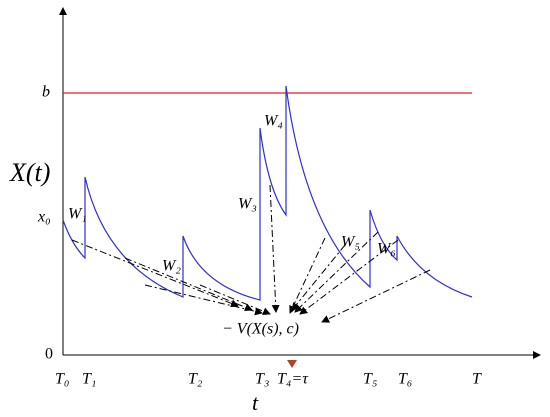 This screenshot has height=417, width=550. What do you see at coordinates (49, 354) in the screenshot?
I see `origin-label: 0` at bounding box center [49, 354].